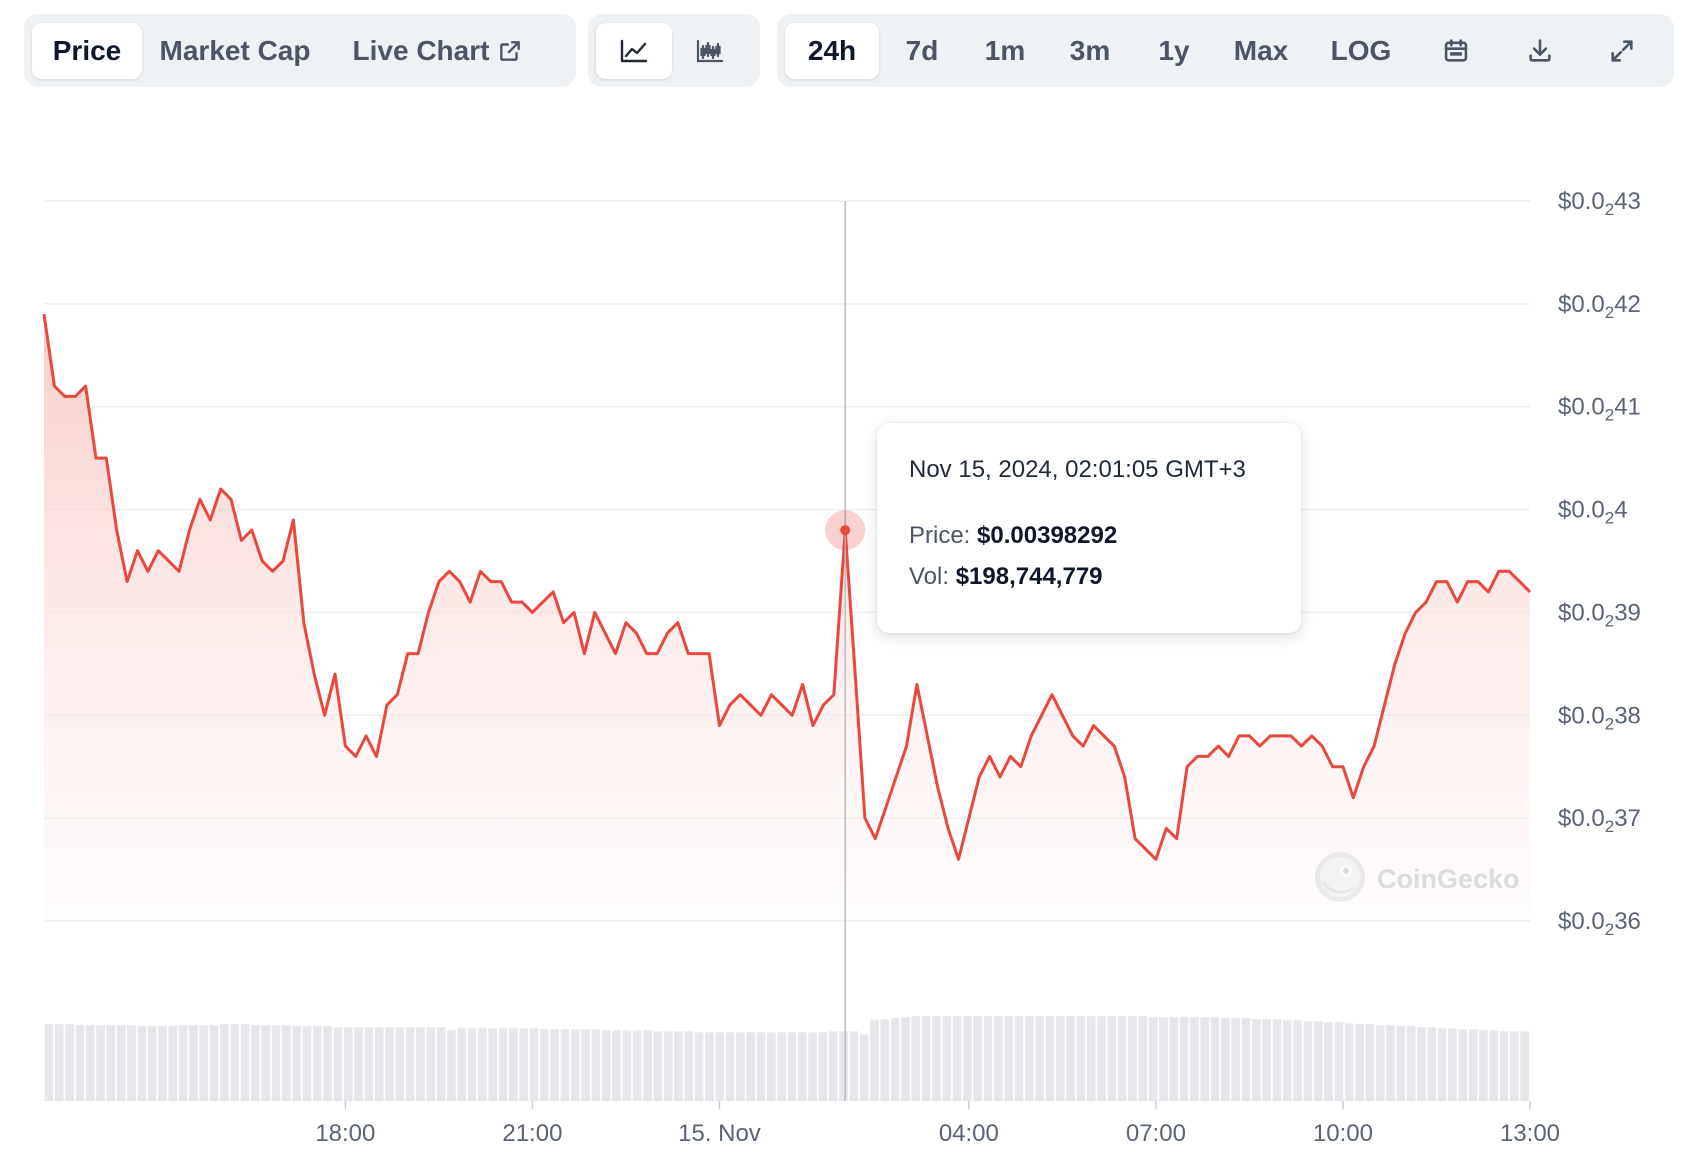 This screenshot has width=1690, height=1164. I want to click on calendar-icon, so click(1456, 51).